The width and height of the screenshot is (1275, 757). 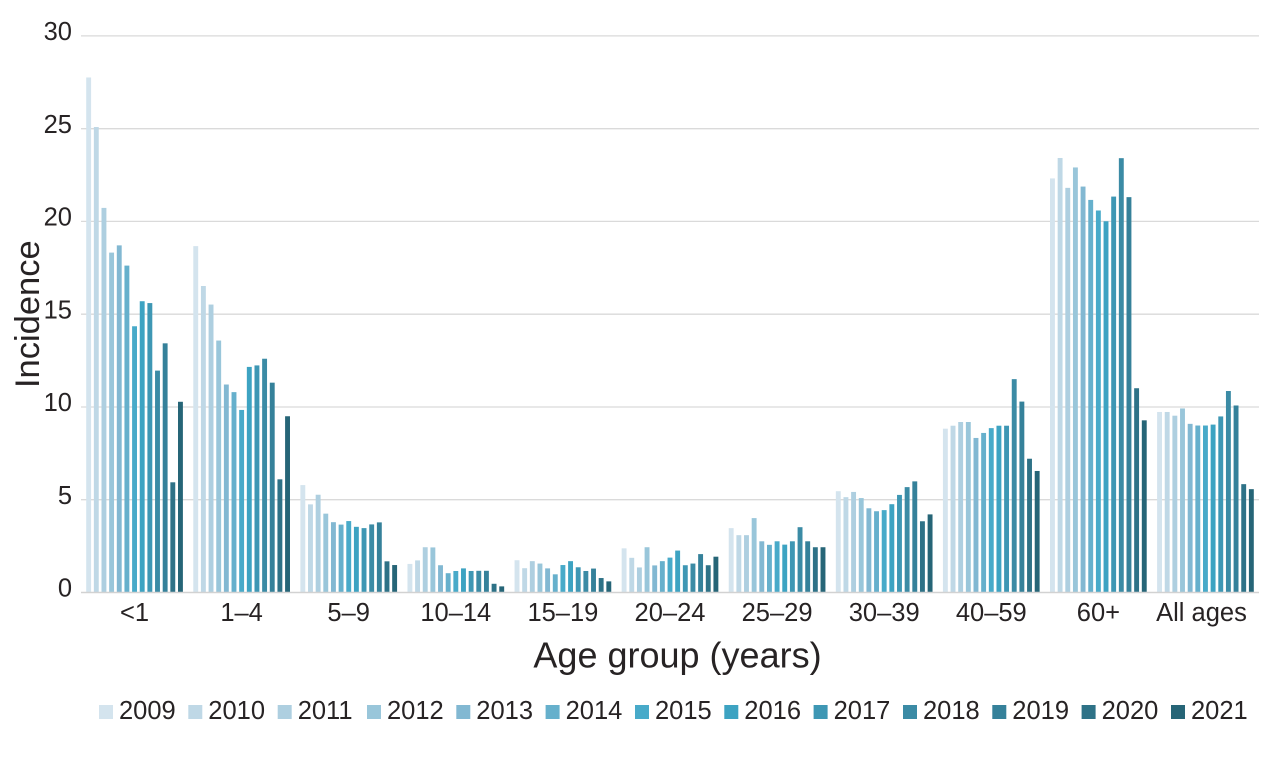 What do you see at coordinates (1219, 711) in the screenshot?
I see `svg-text: 2021` at bounding box center [1219, 711].